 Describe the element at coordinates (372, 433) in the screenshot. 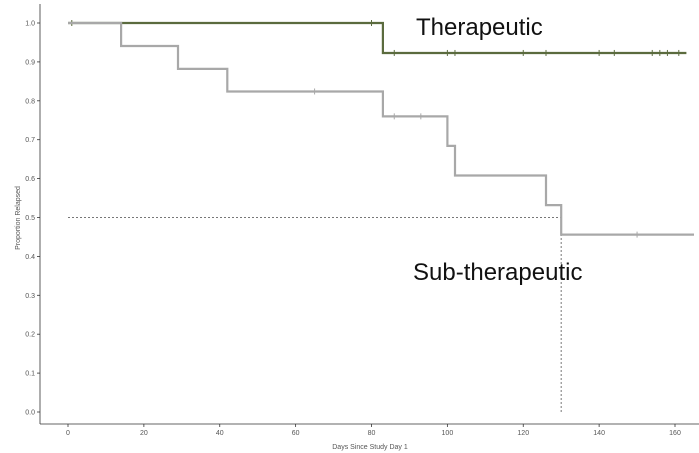

I see `x-tick-label: 80` at that location.